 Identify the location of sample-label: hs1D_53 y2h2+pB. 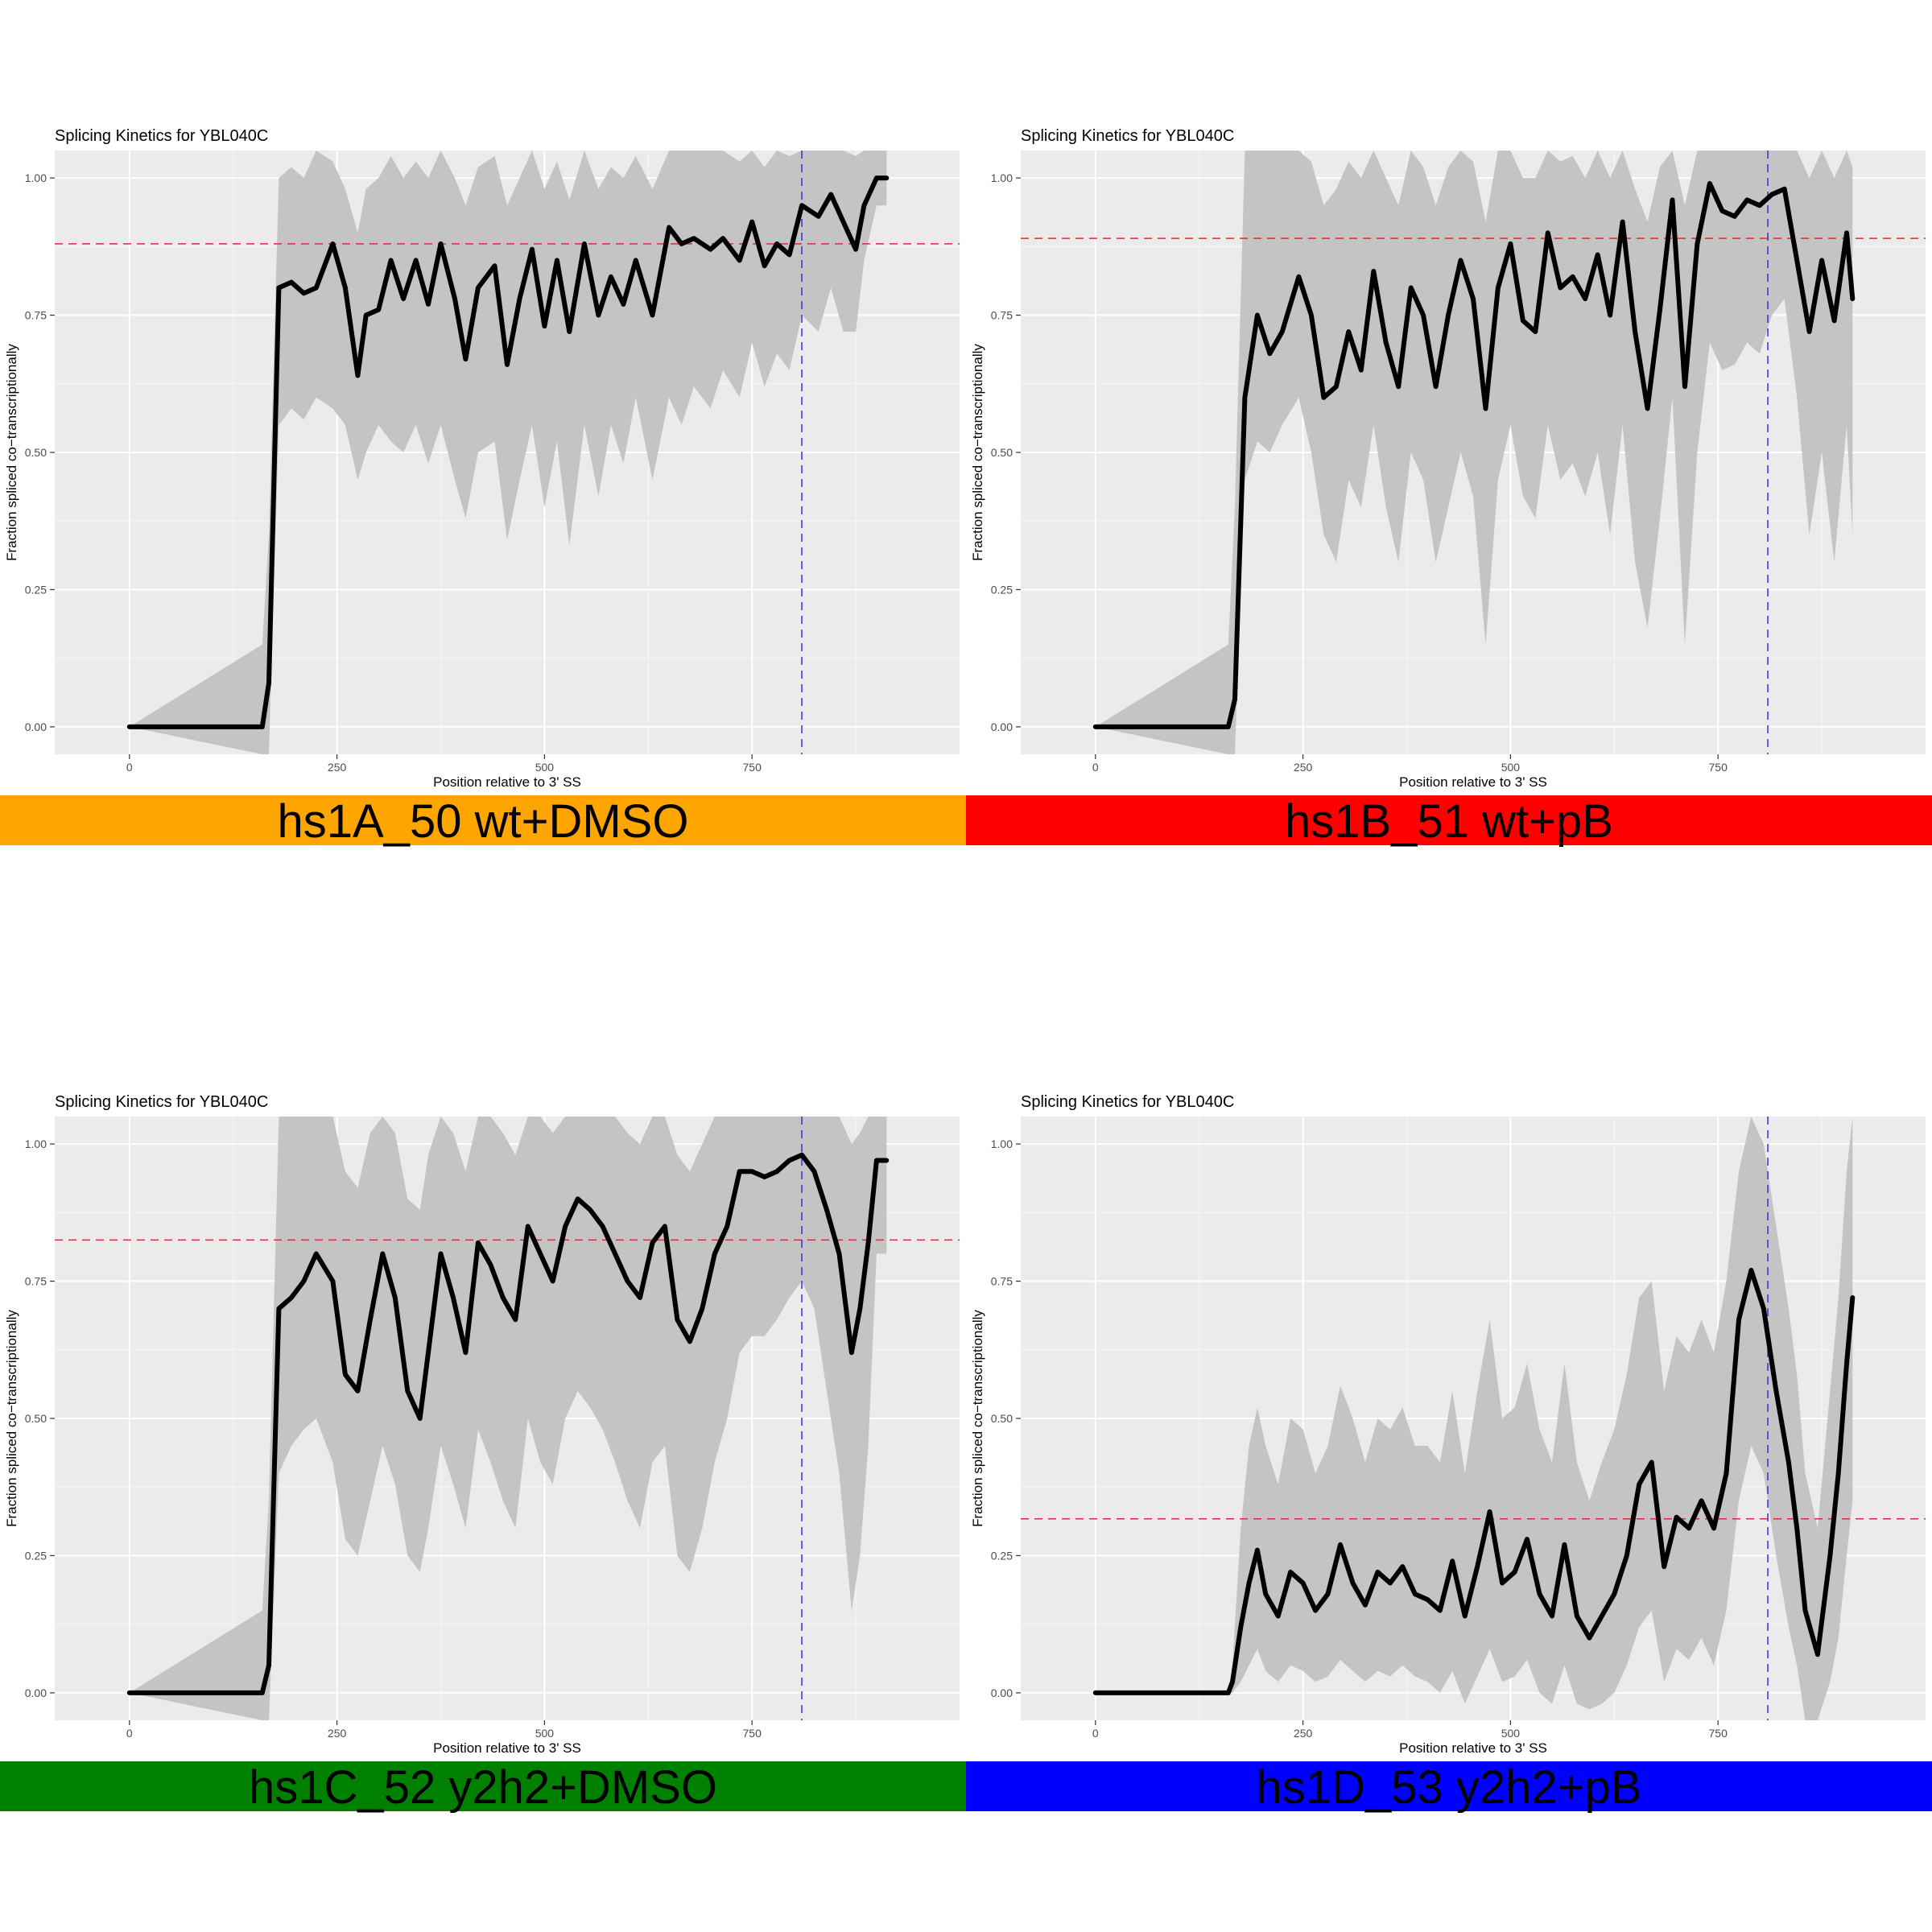
(1449, 1787).